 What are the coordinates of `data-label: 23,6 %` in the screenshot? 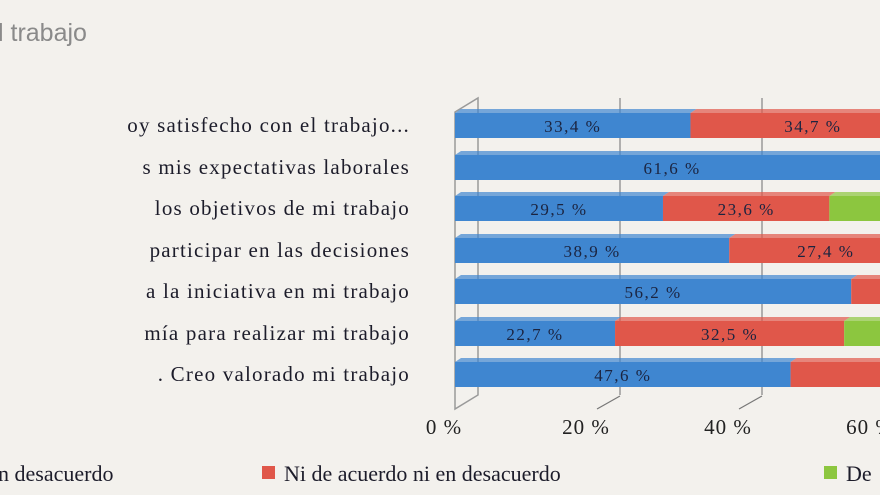 It's located at (746, 209).